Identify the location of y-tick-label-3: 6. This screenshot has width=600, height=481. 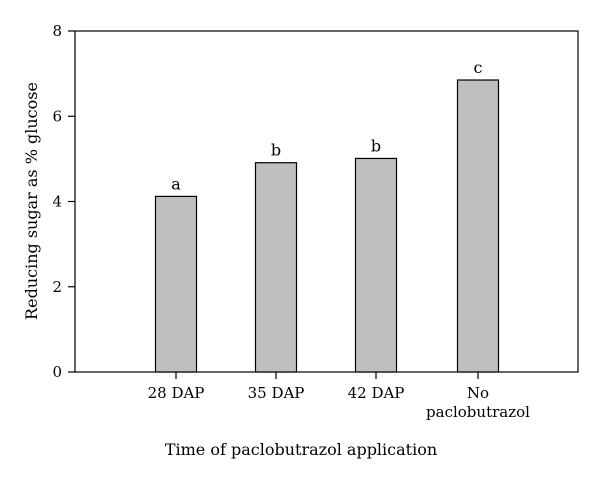
(57, 116).